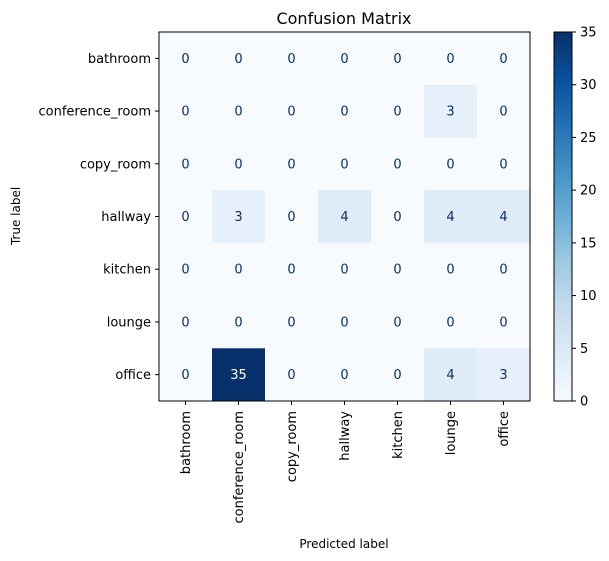  I want to click on colorbar, so click(563, 216).